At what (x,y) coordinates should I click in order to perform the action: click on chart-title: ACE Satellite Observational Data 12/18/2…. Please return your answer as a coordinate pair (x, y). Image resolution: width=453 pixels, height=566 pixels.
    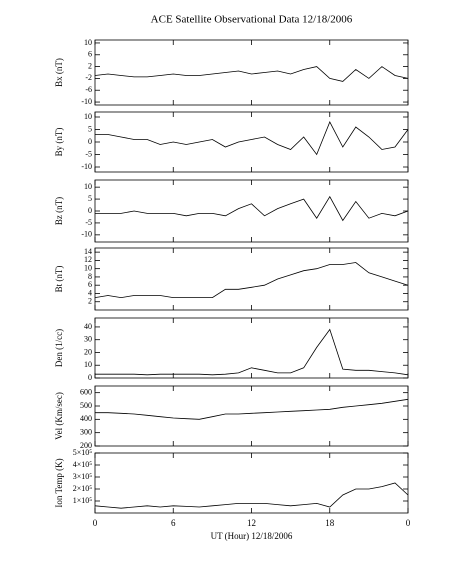
    Looking at the image, I should click on (252, 20).